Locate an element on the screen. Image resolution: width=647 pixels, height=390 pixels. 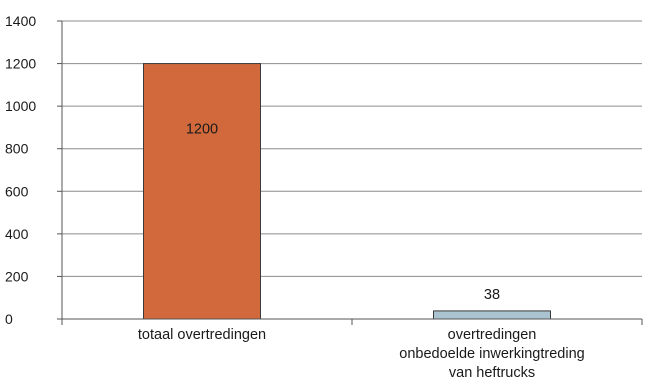
y-tick-label: 800 is located at coordinates (17, 149).